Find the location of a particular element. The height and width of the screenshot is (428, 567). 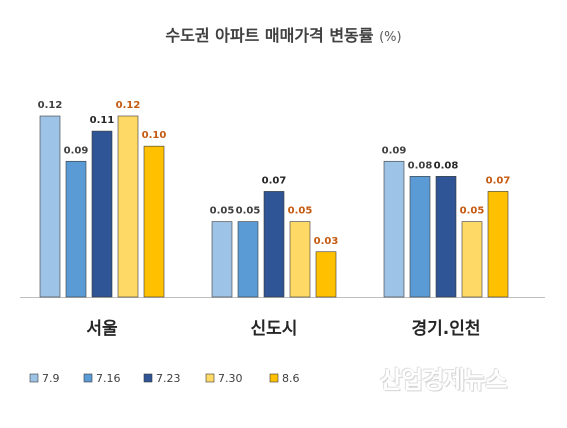

chart-title-unit: (%) is located at coordinates (390, 37).